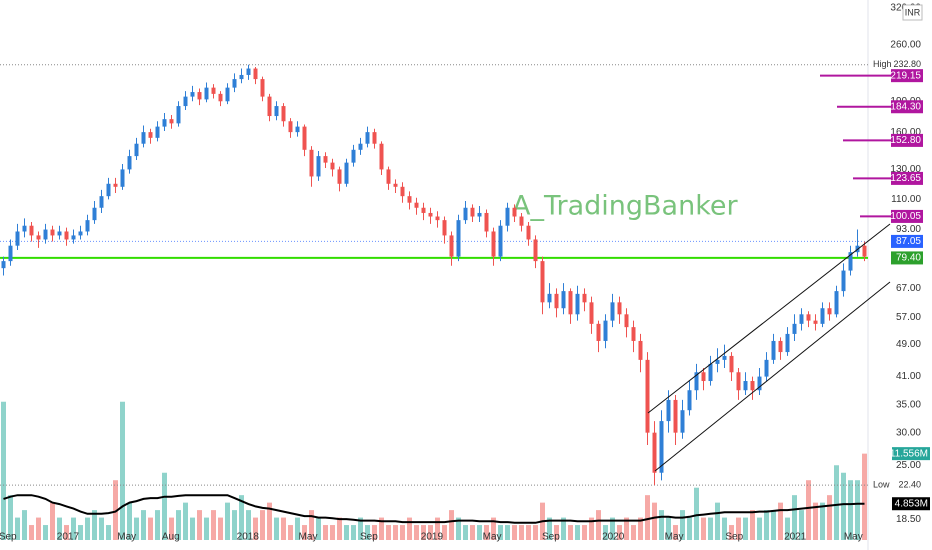 This screenshot has width=932, height=550. I want to click on channel-lower, so click(772, 376).